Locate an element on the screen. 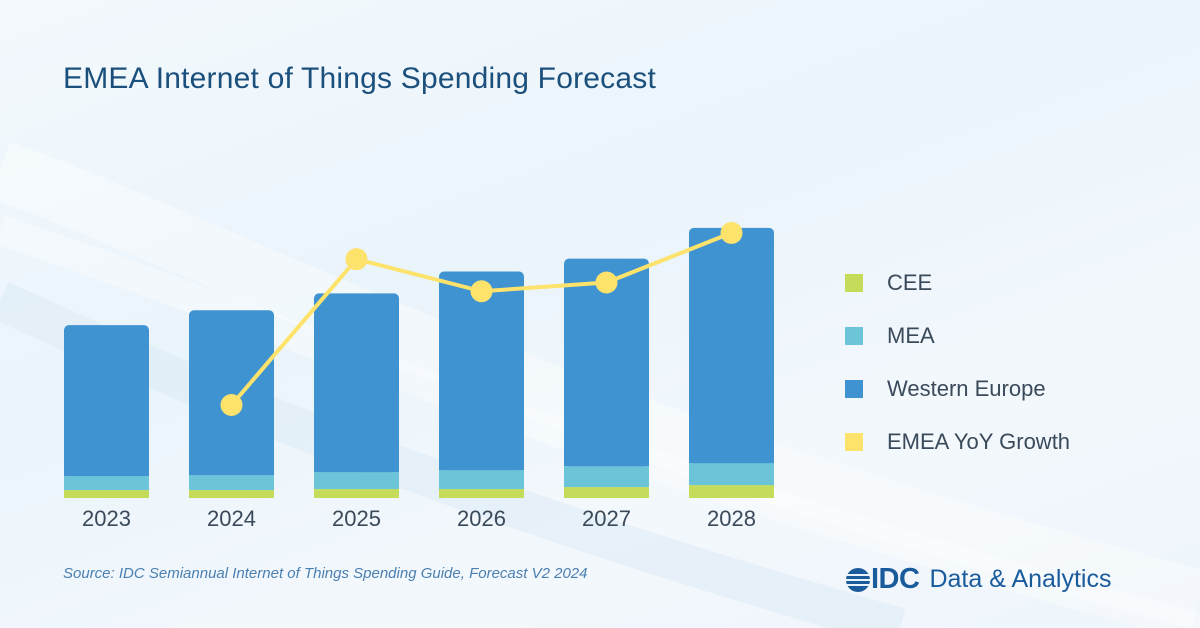  point-emea-yoy-growth-2028 is located at coordinates (731, 232).